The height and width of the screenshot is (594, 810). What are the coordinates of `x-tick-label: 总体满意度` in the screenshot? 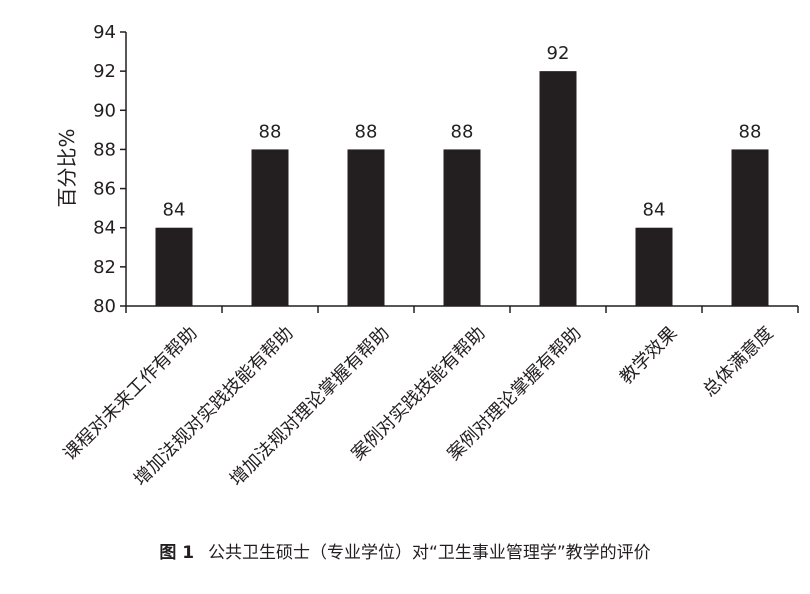 It's located at (738, 362).